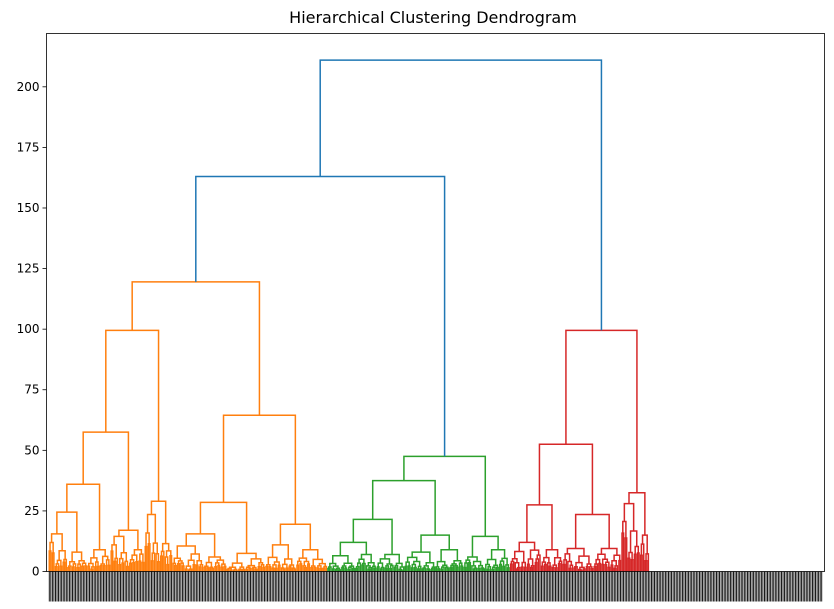  I want to click on chart-title: Hierarchical Clustering Dendrogram, so click(433, 17).